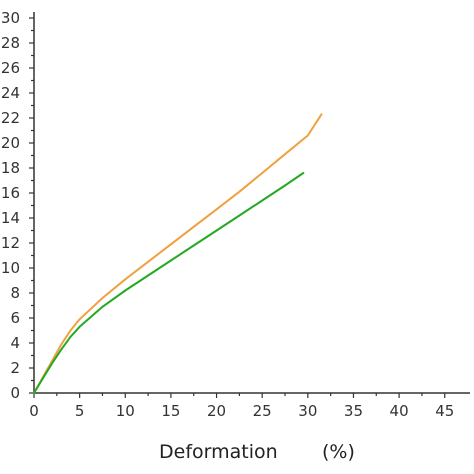 This screenshot has height=474, width=474. What do you see at coordinates (80, 411) in the screenshot?
I see `x-tick-label: 5` at bounding box center [80, 411].